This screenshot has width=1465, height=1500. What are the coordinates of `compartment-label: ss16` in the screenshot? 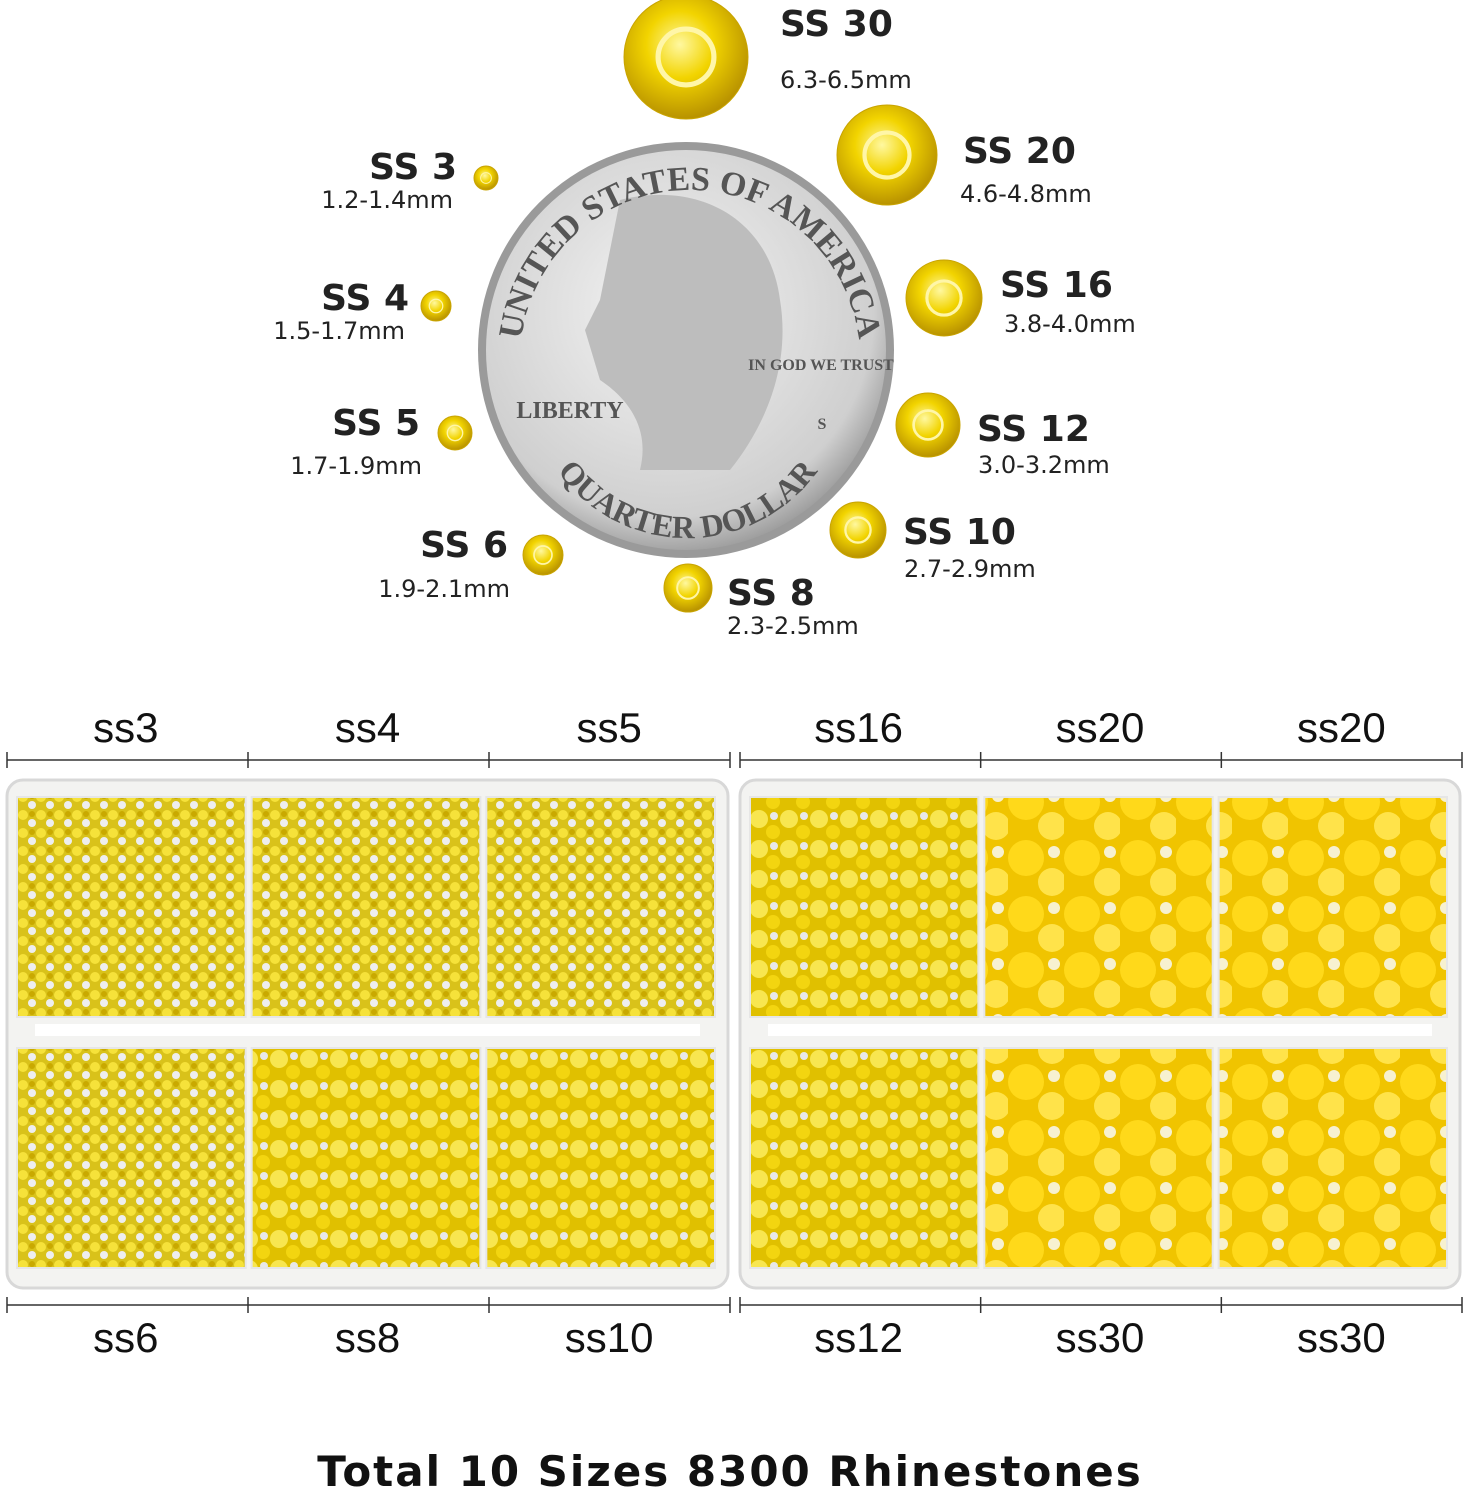 It's located at (858, 727).